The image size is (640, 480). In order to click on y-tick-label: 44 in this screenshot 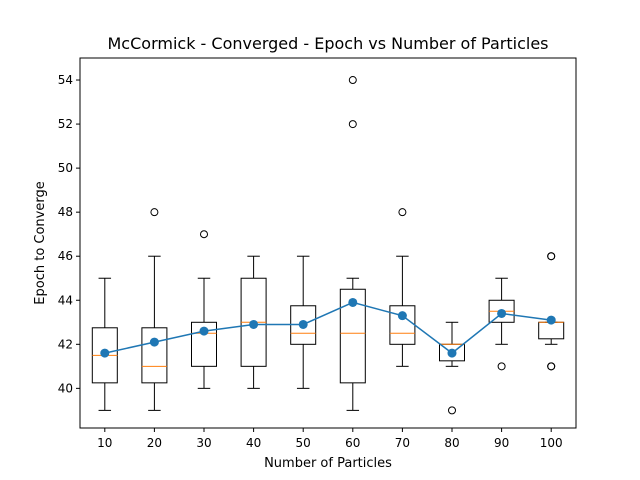, I will do `click(65, 300)`.